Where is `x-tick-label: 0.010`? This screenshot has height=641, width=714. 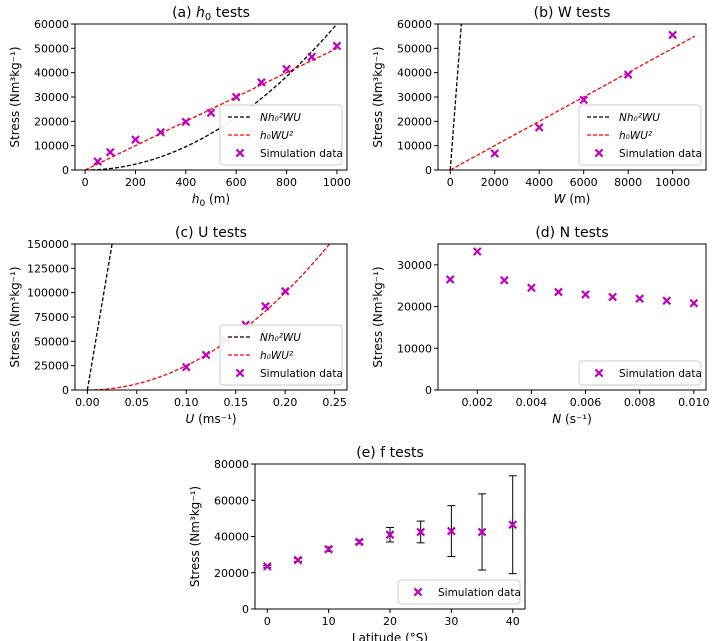 x-tick-label: 0.010 is located at coordinates (694, 402).